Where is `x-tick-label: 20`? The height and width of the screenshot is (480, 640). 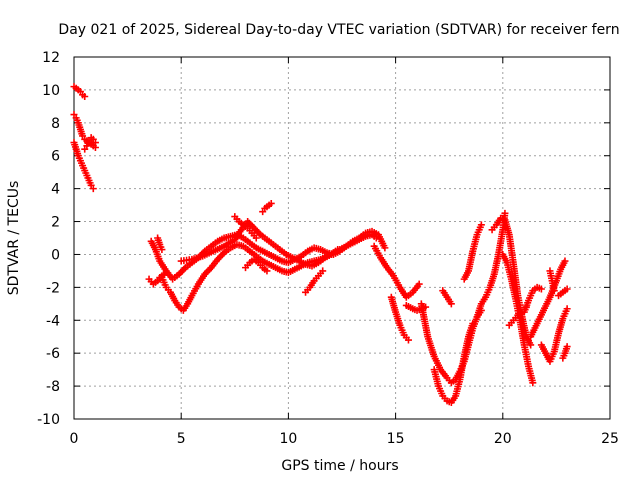
x-tick-label: 20 is located at coordinates (503, 439).